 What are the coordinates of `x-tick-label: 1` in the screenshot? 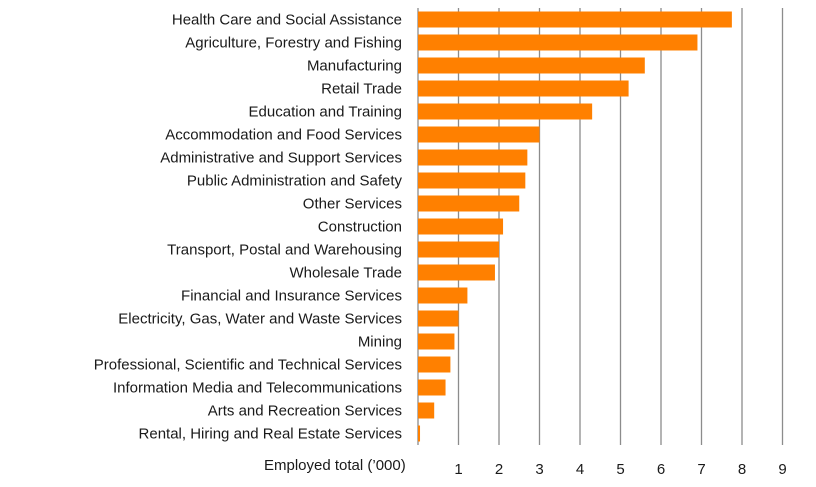 It's located at (458, 469).